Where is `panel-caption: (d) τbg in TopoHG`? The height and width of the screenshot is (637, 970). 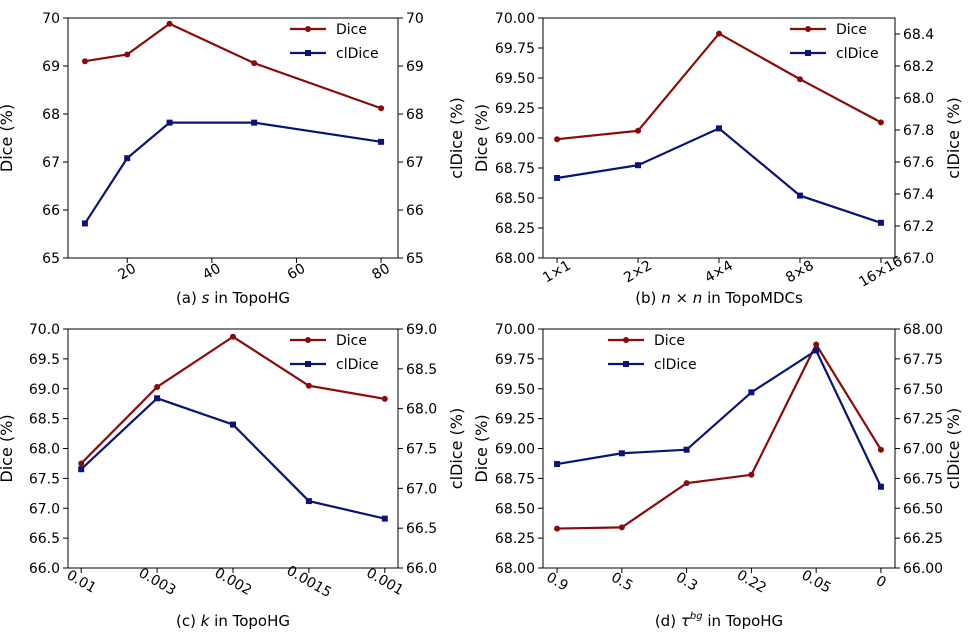 panel-caption: (d) τbg in TopoHG is located at coordinates (719, 620).